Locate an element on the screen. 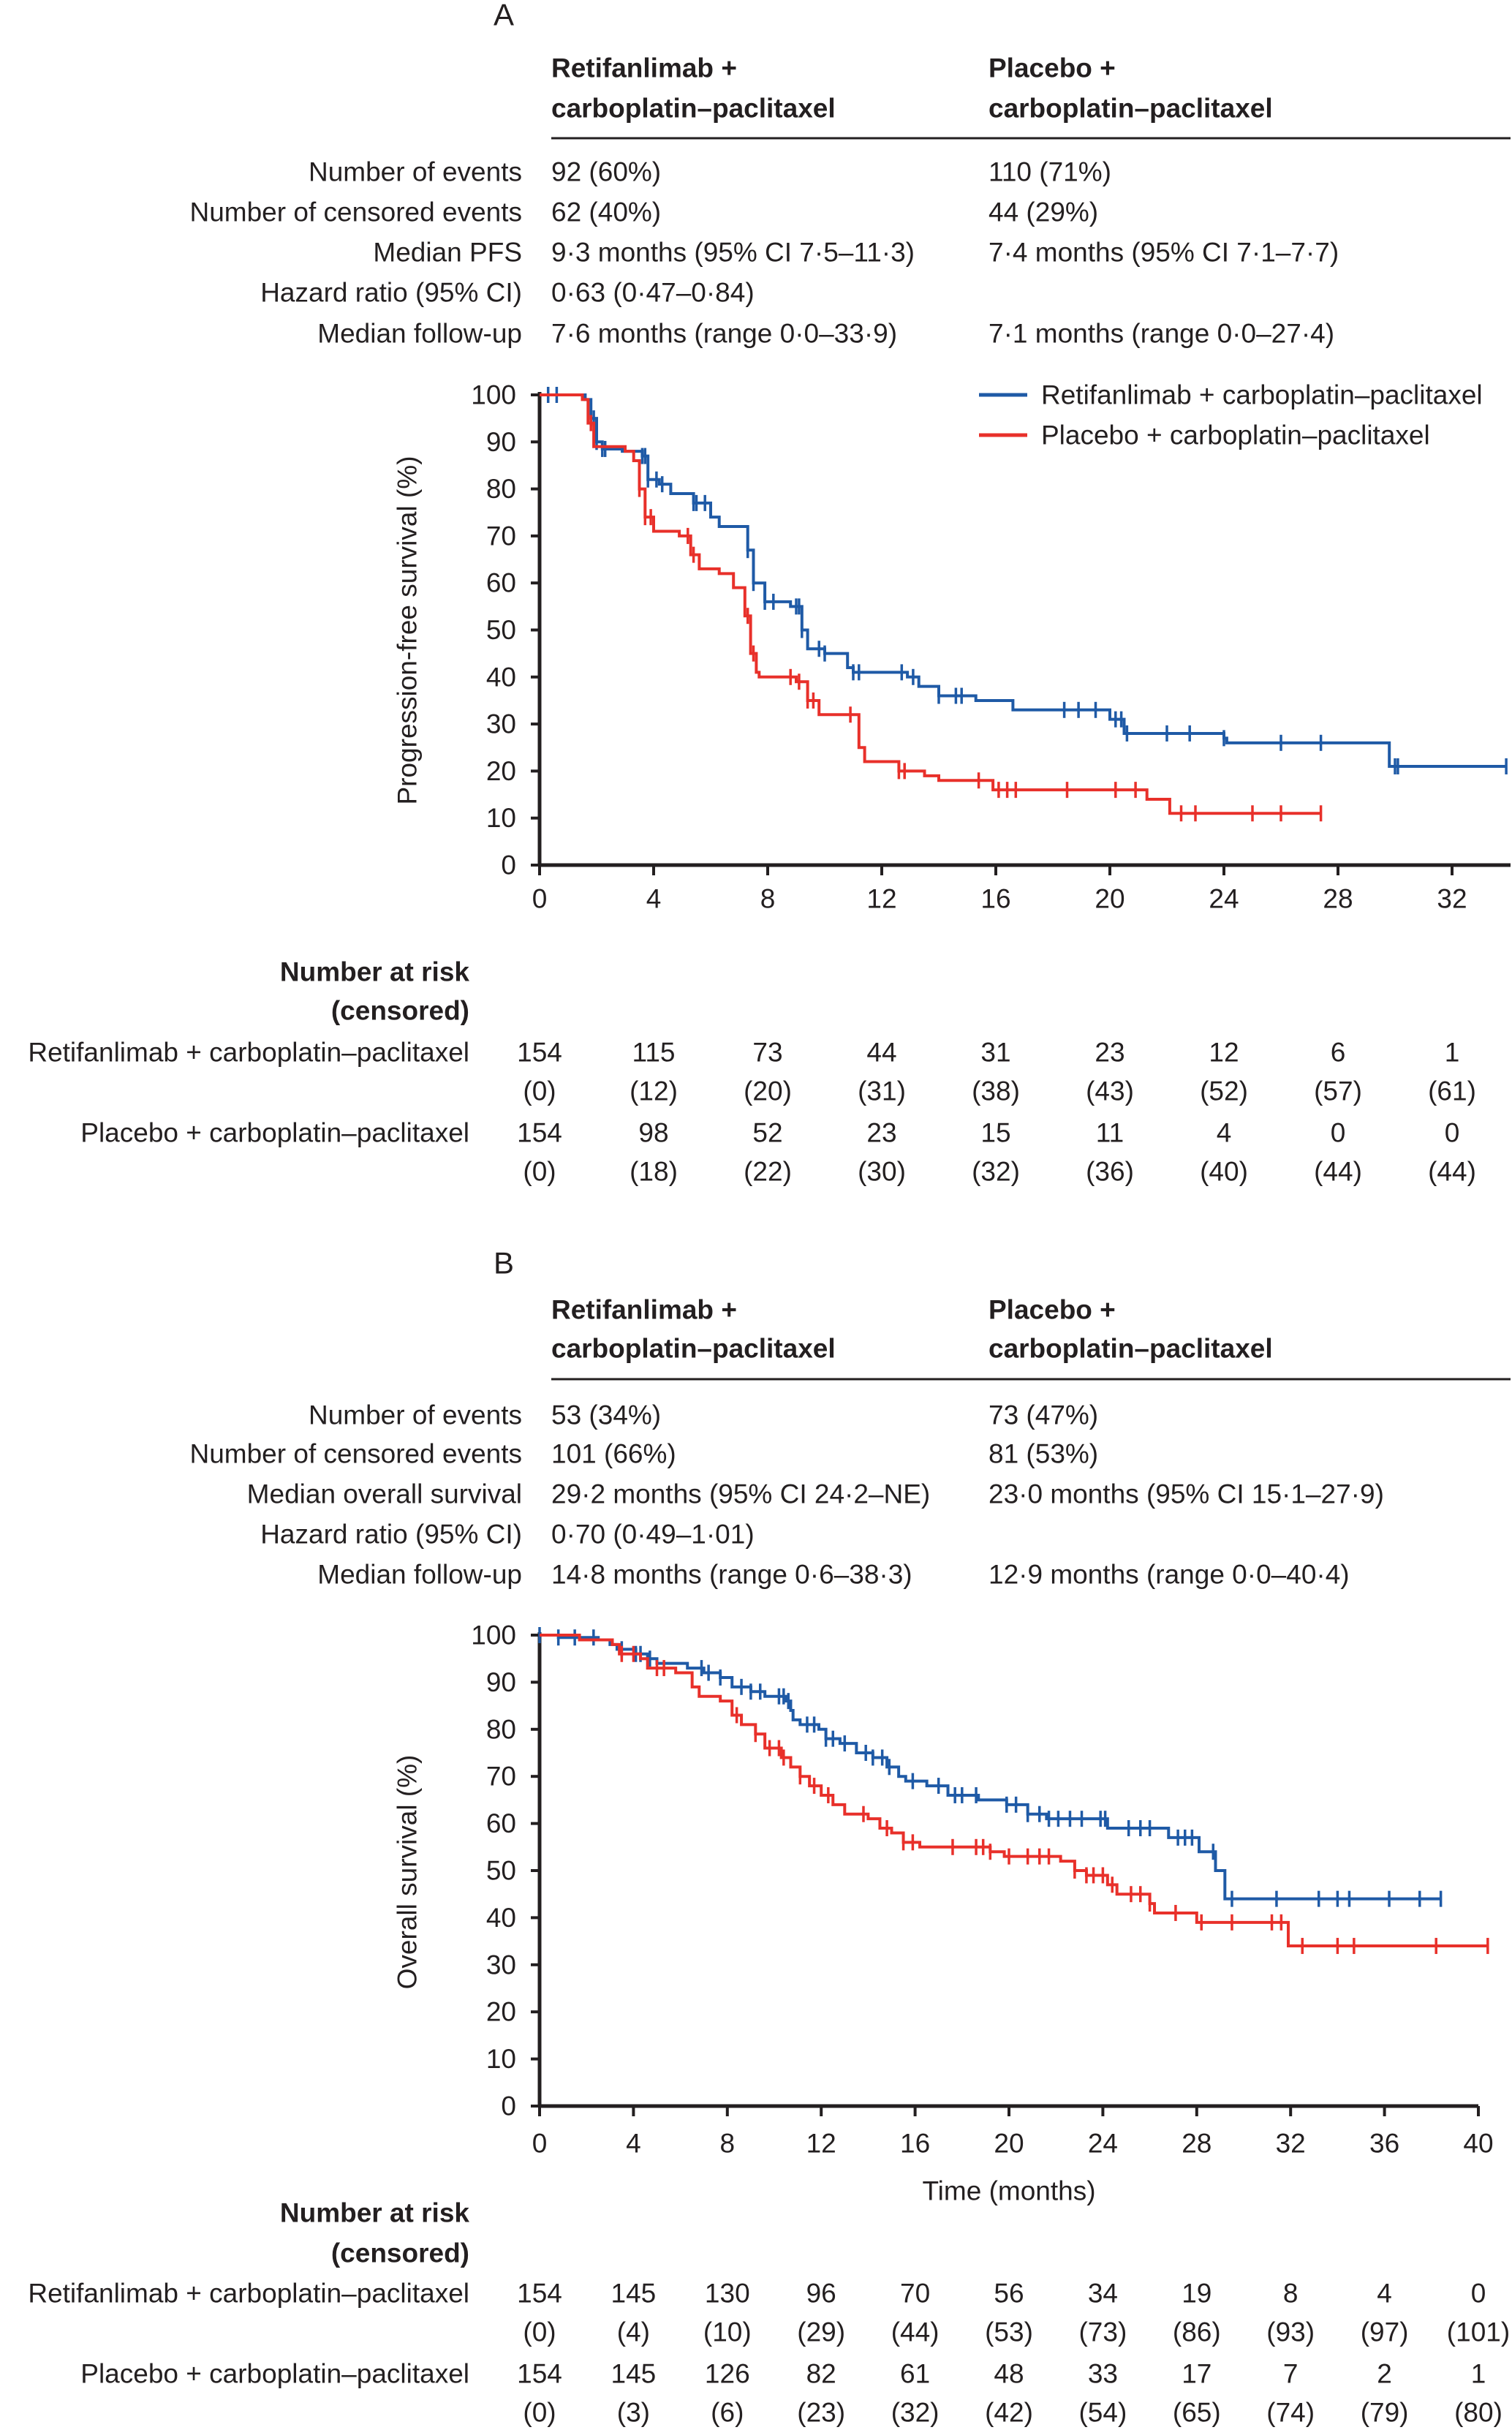 The height and width of the screenshot is (2430, 1512). censored-count: (22) is located at coordinates (768, 1172).